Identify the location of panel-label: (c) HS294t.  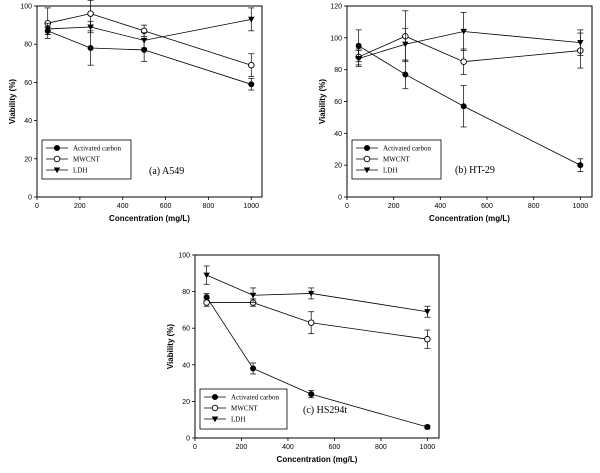
(325, 410).